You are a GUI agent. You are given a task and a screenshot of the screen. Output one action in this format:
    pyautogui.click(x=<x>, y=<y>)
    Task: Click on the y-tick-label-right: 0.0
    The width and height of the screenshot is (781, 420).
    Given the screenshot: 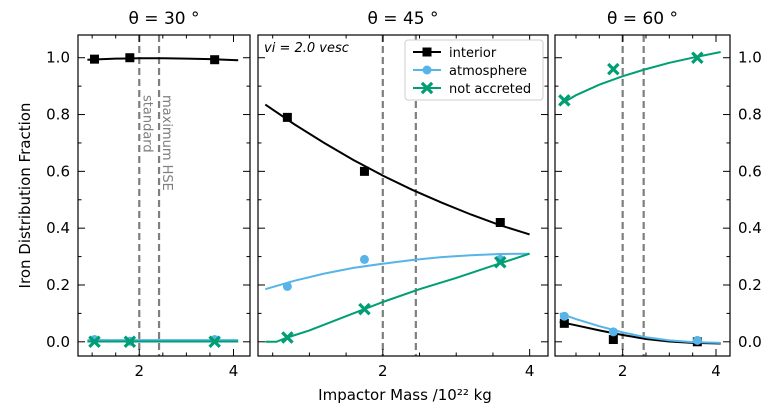 What is the action you would take?
    pyautogui.click(x=750, y=342)
    